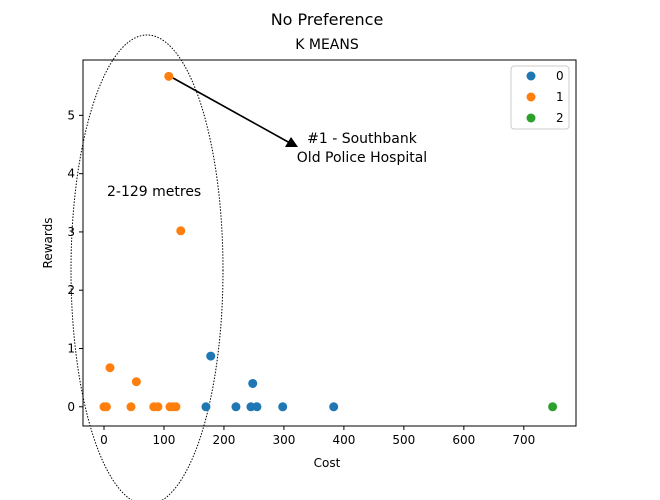  What do you see at coordinates (71, 407) in the screenshot?
I see `y-tick-label: 0` at bounding box center [71, 407].